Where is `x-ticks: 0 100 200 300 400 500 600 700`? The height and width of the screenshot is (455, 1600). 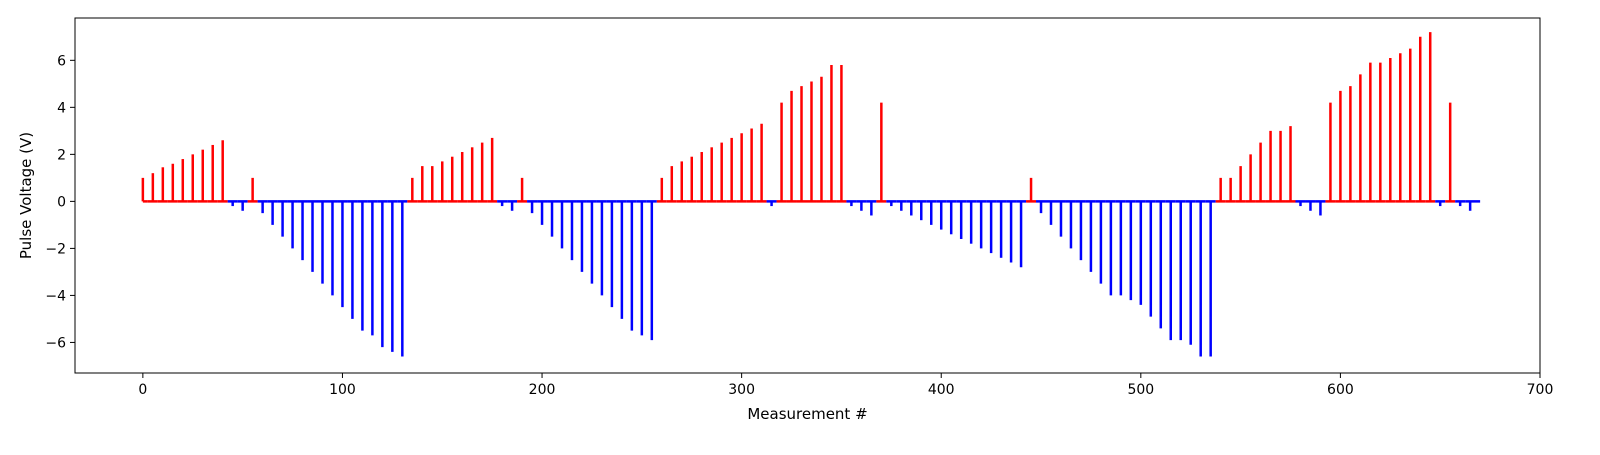 x-ticks: 0 100 200 300 400 500 600 700 is located at coordinates (845, 385).